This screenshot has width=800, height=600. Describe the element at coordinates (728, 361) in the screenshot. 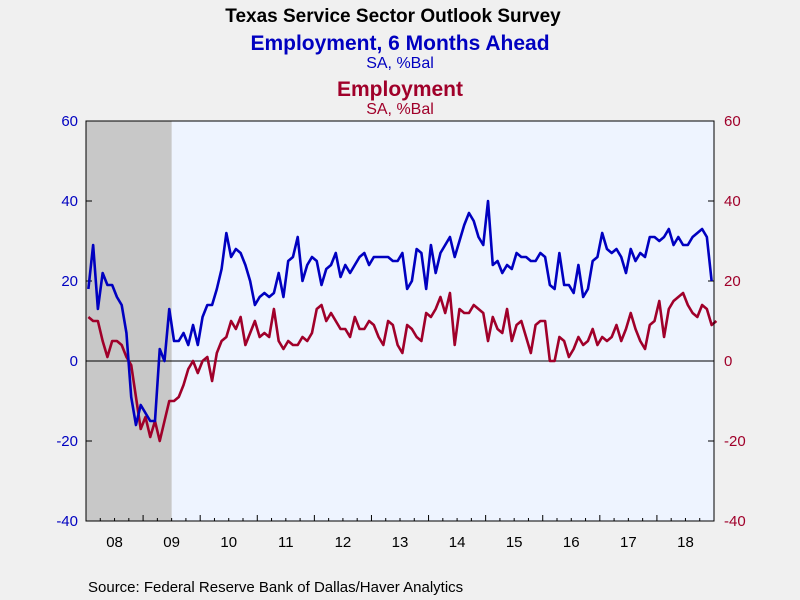

I see `right-tick-label: 0` at that location.